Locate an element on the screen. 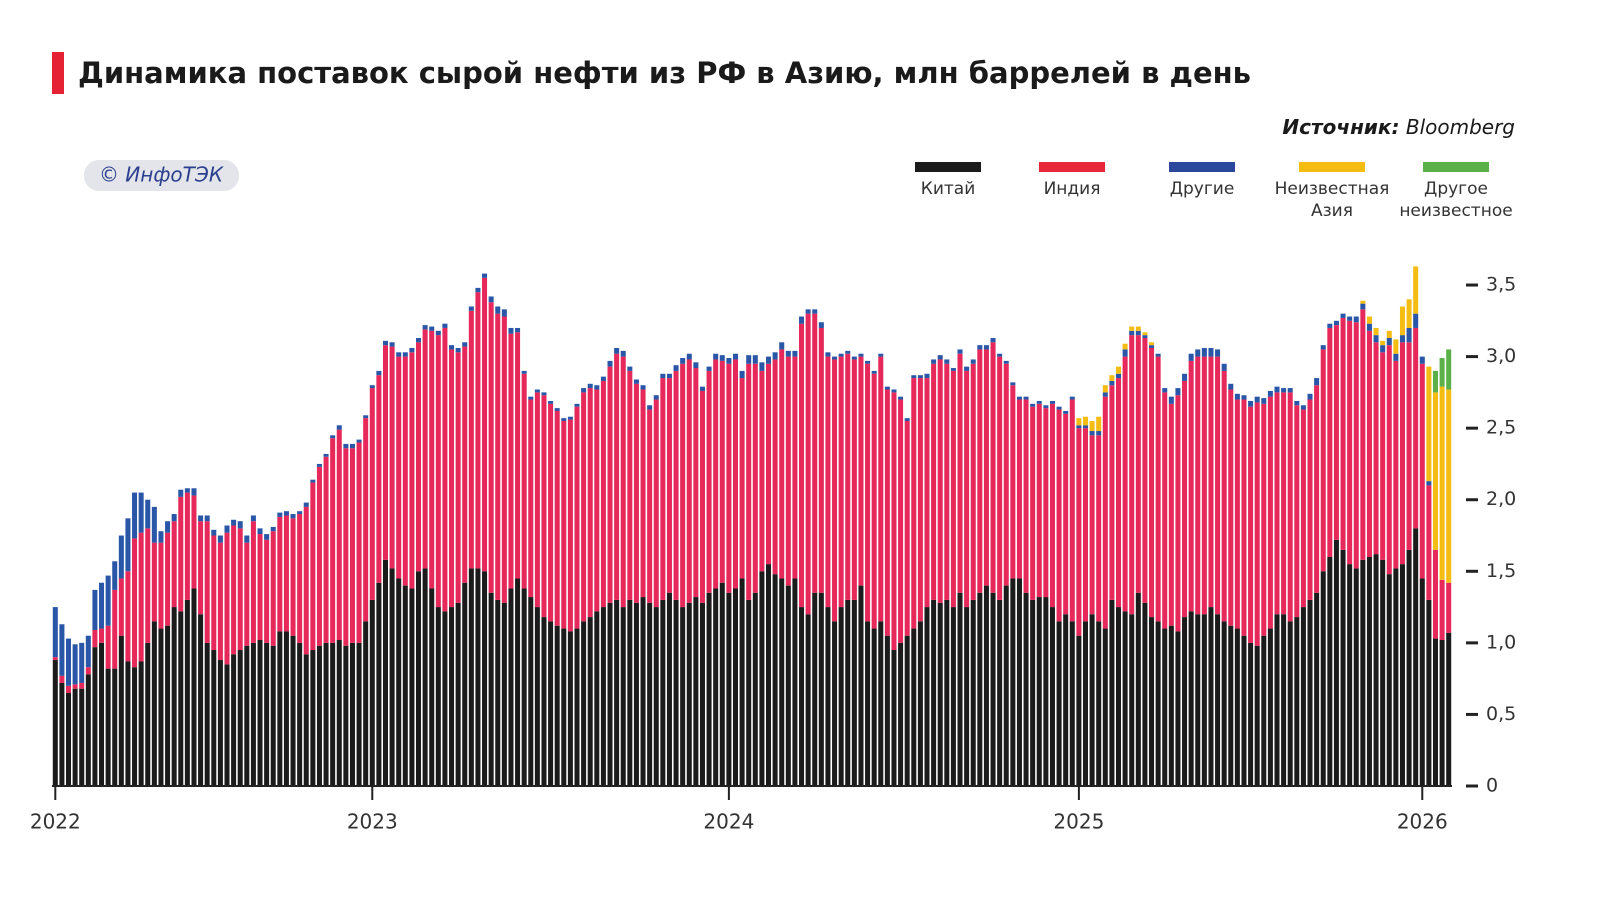 The image size is (1600, 900). y-tick-label: 0 is located at coordinates (1492, 786).